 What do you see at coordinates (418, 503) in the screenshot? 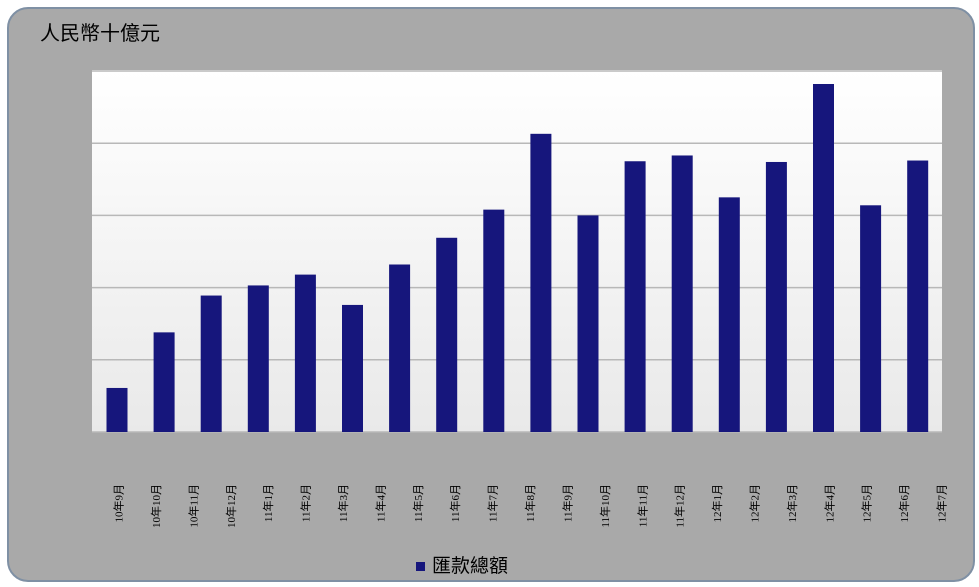
I see `x-tick-label: 11年5月` at bounding box center [418, 503].